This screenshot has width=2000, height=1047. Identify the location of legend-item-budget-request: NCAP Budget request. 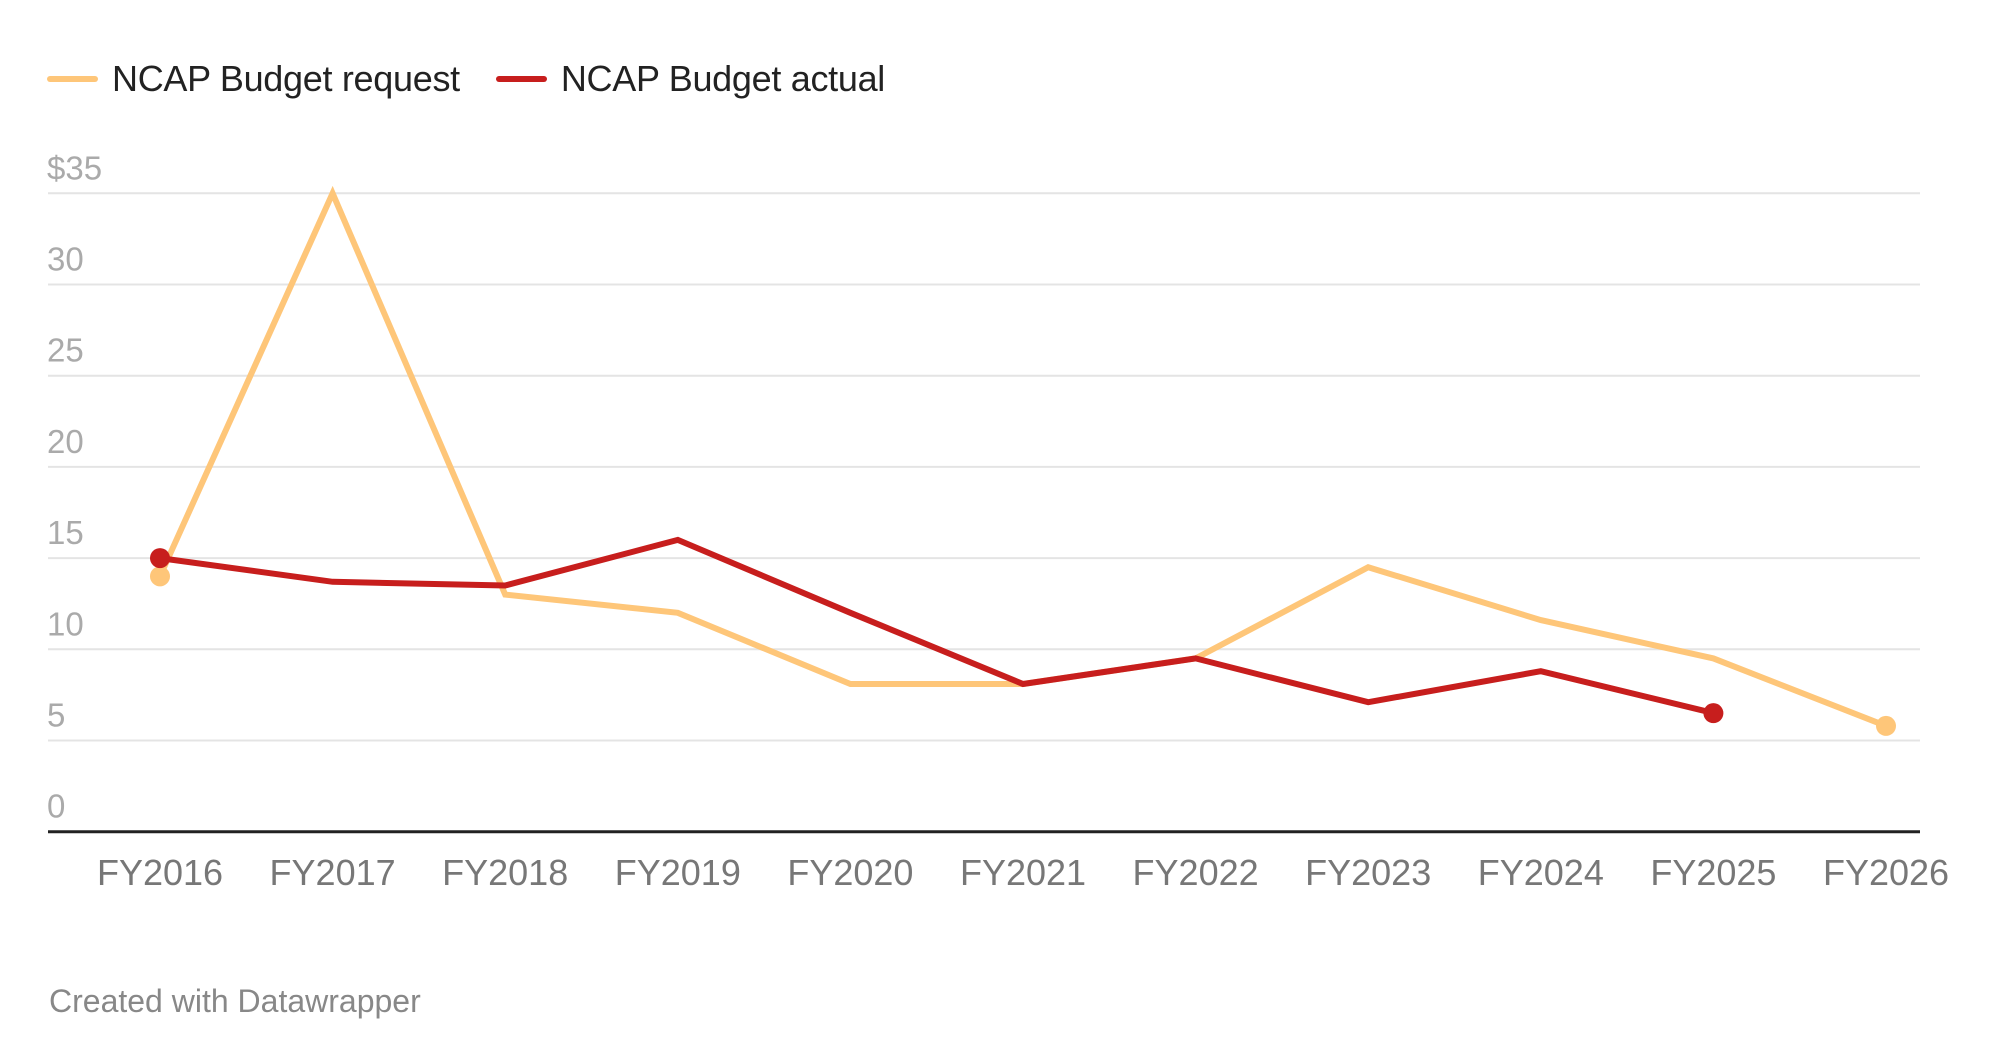
(253, 79).